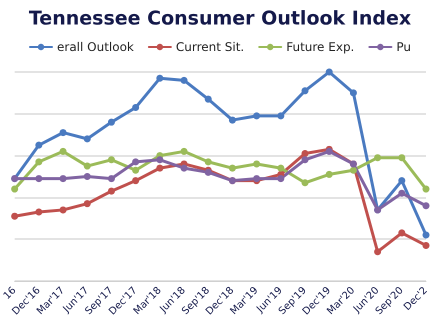 The image size is (440, 335). Describe the element at coordinates (210, 47) in the screenshot. I see `legend-label: Current Sit.` at that location.